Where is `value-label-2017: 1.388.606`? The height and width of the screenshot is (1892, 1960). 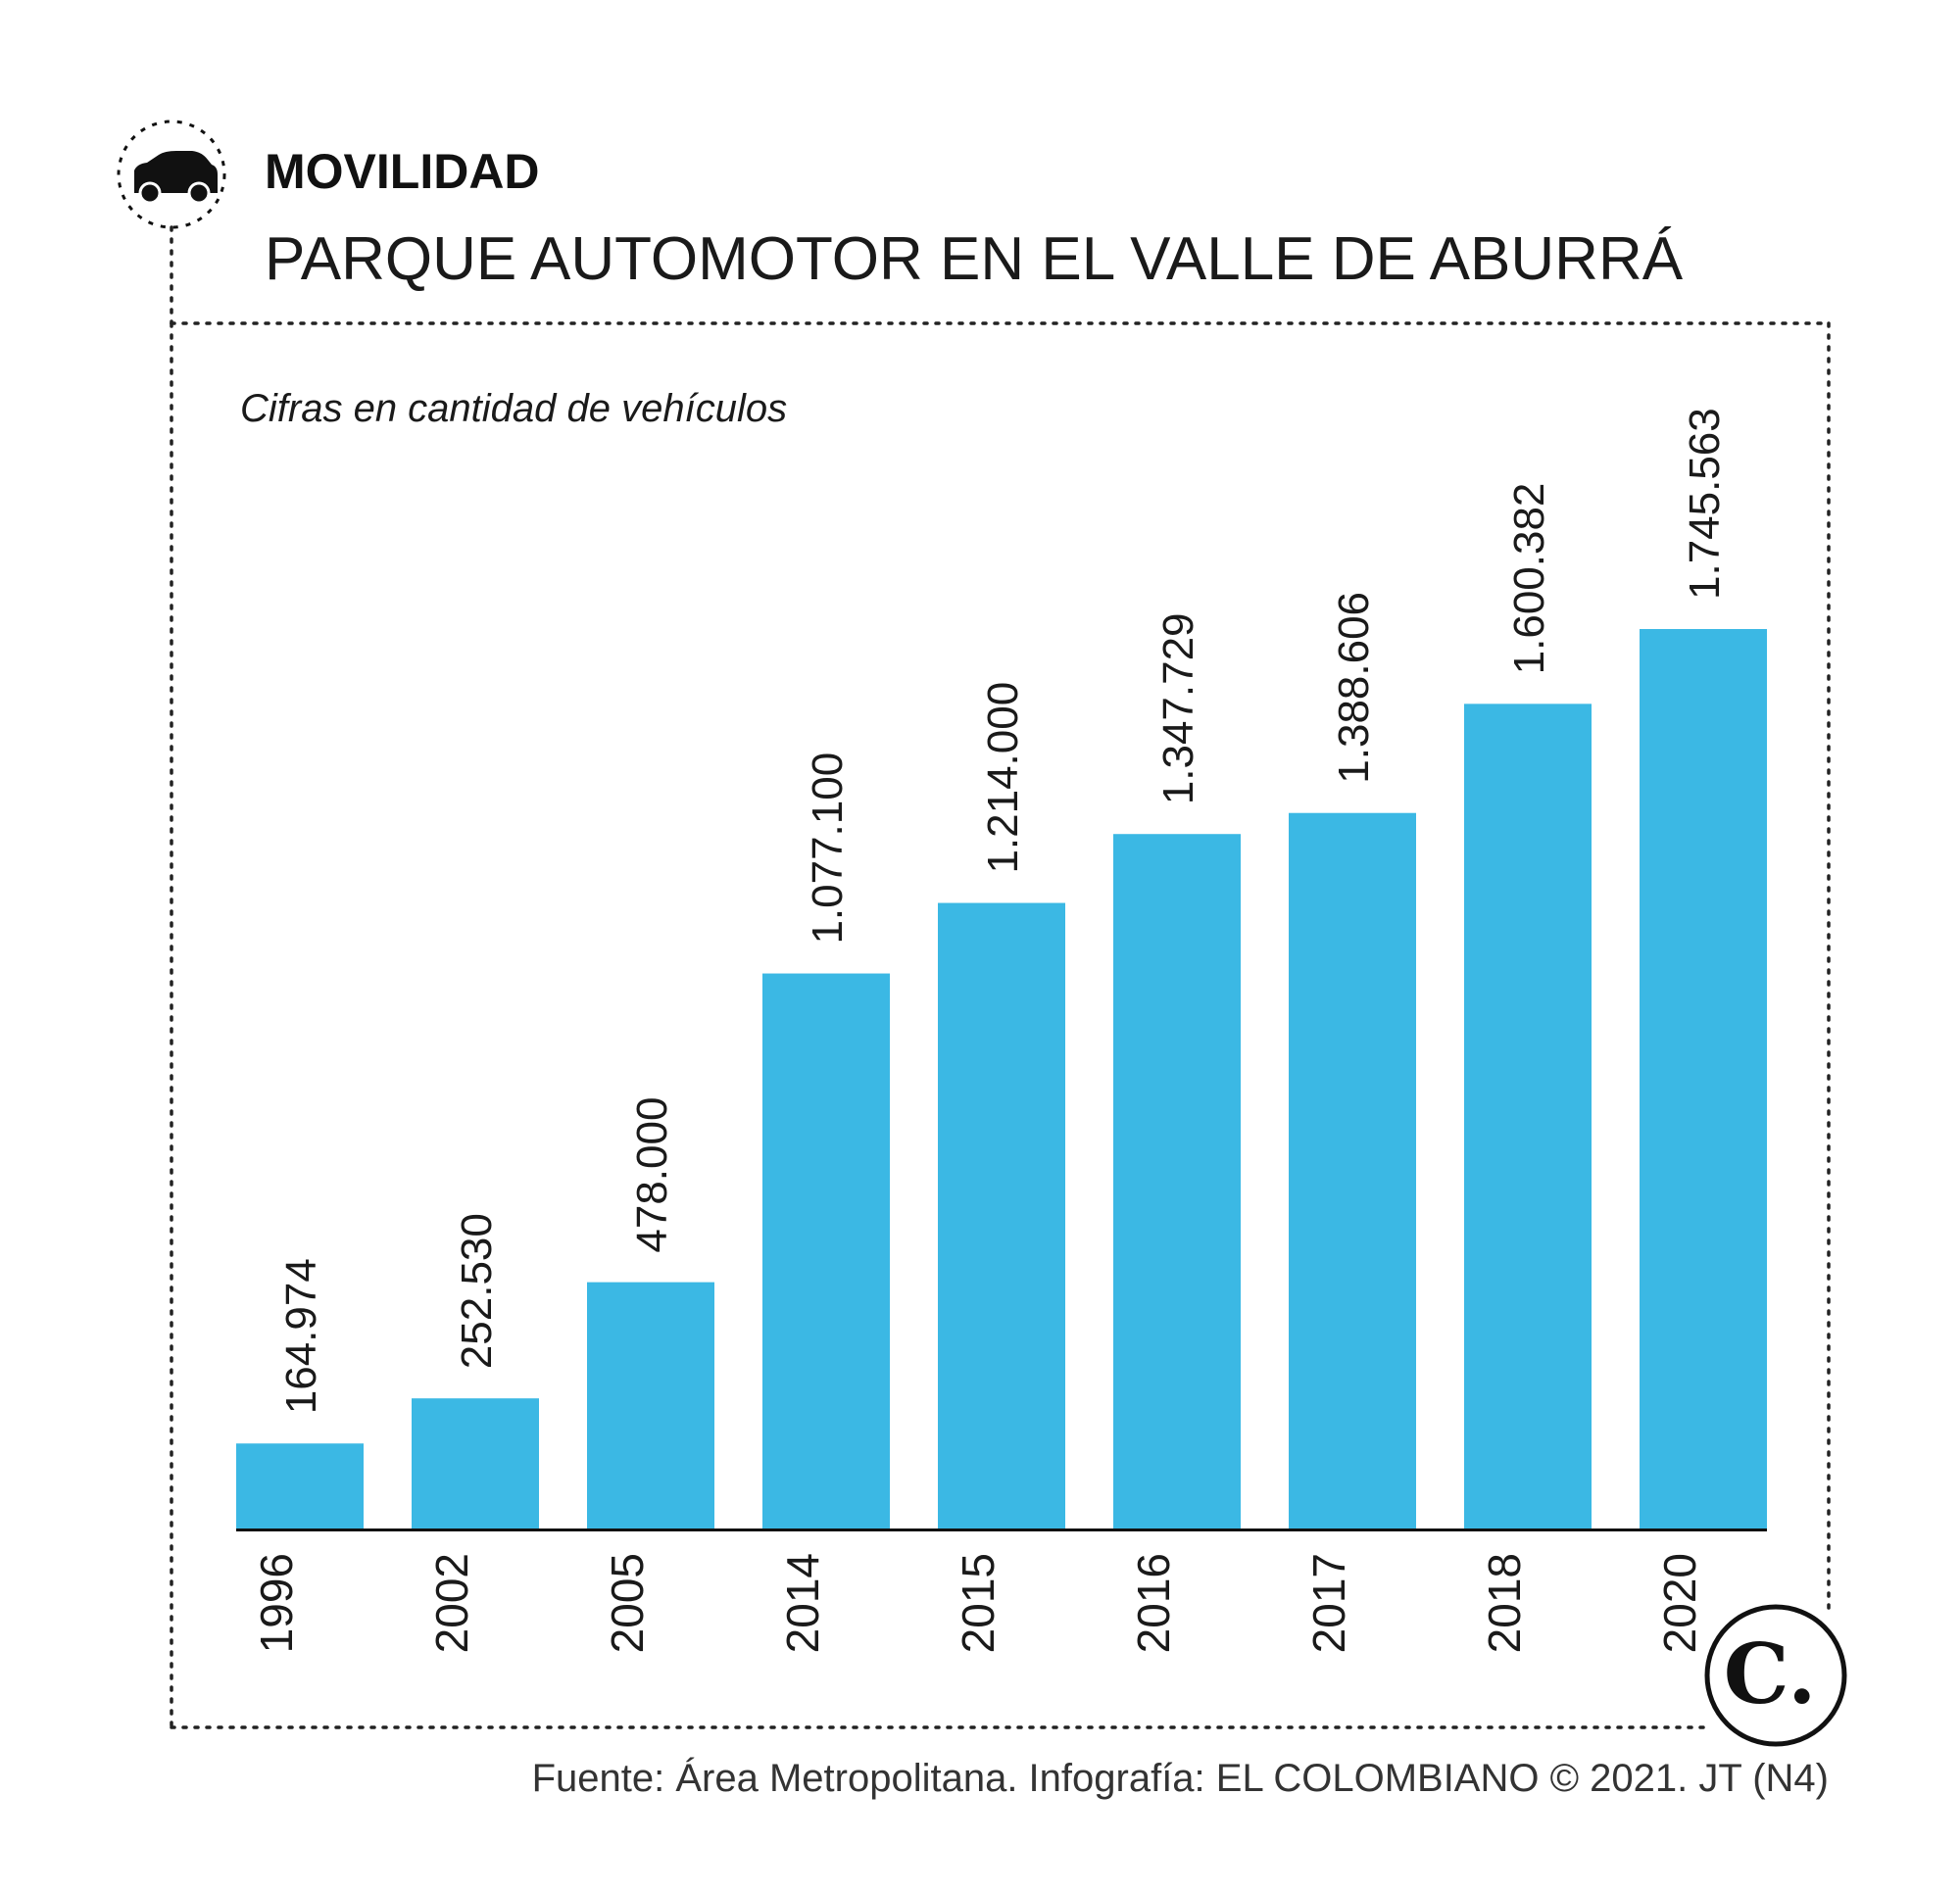 value-label-2017: 1.388.606 is located at coordinates (1354, 688).